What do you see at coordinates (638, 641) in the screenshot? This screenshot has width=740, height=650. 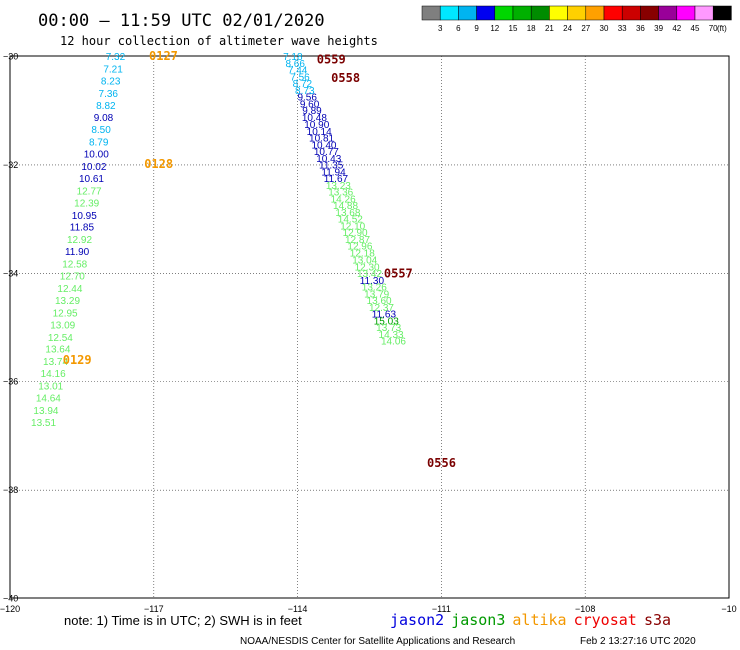 I see `footer-timestamp: Feb 2 13:27:16 UTC 2020` at bounding box center [638, 641].